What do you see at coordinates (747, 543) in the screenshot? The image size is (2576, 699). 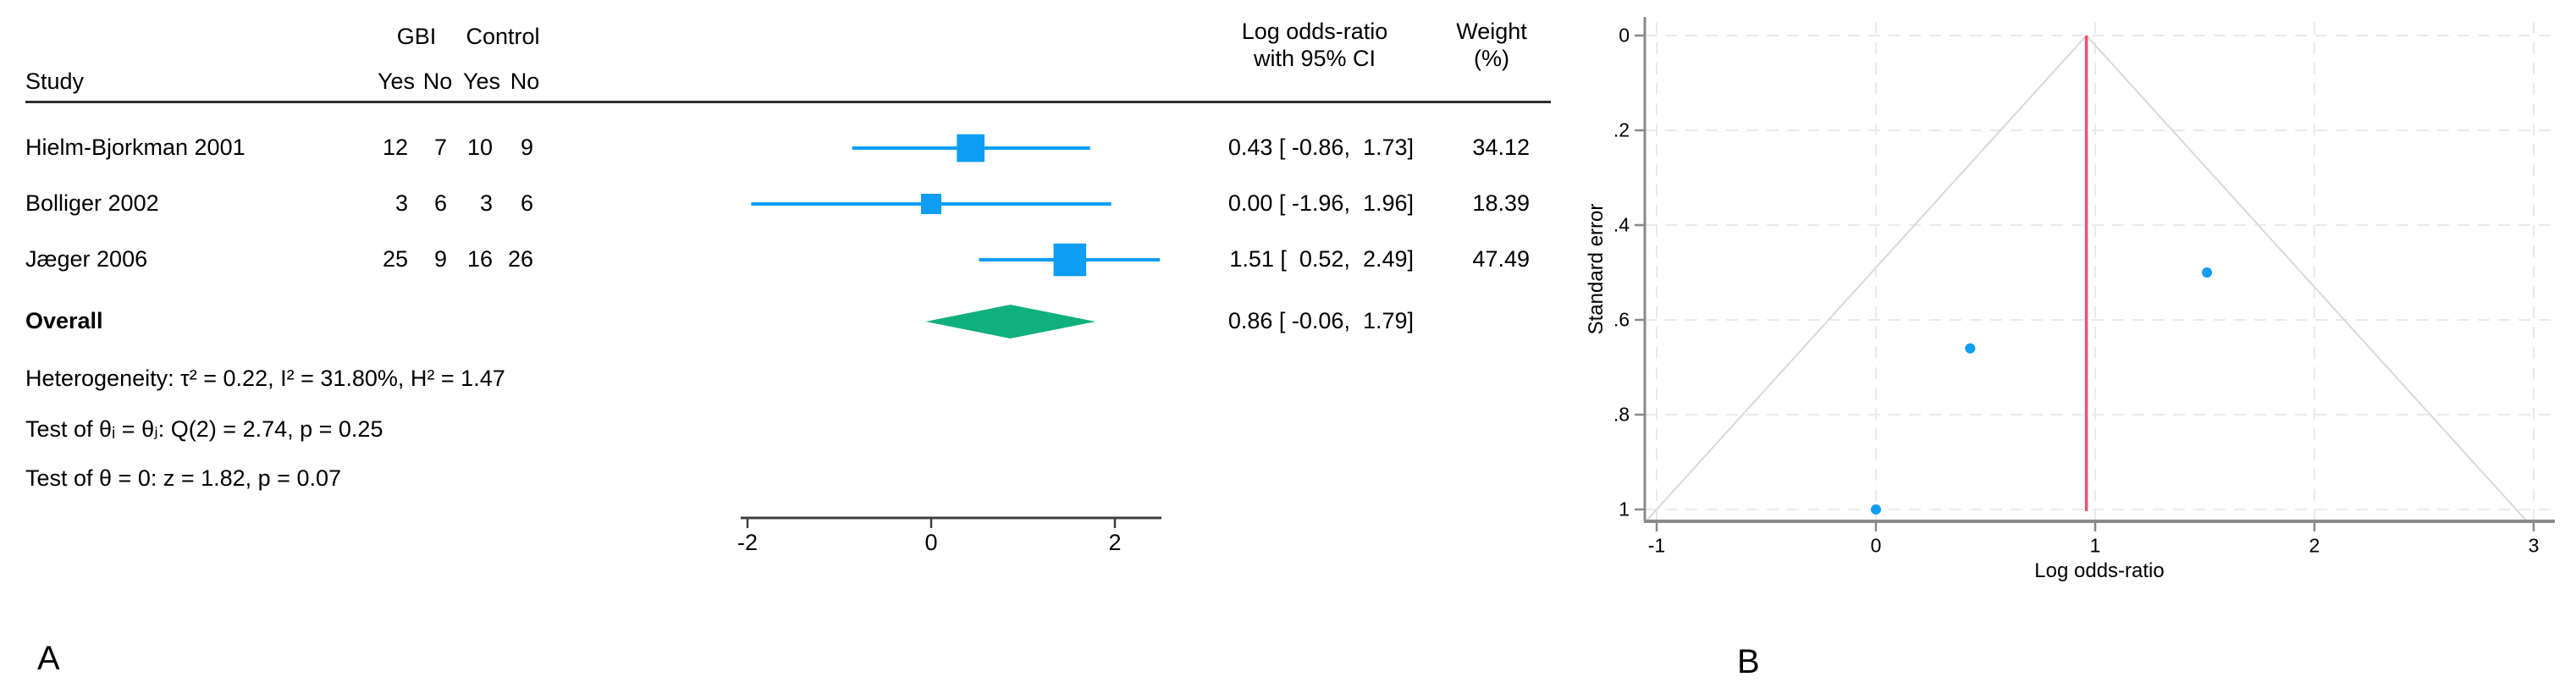 I see `forest-x-tick-label: -2` at bounding box center [747, 543].